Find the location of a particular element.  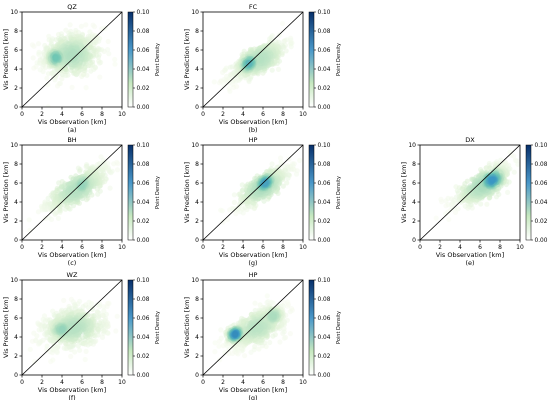

colorbar-tick-label-0: 0.00 is located at coordinates (143, 108).